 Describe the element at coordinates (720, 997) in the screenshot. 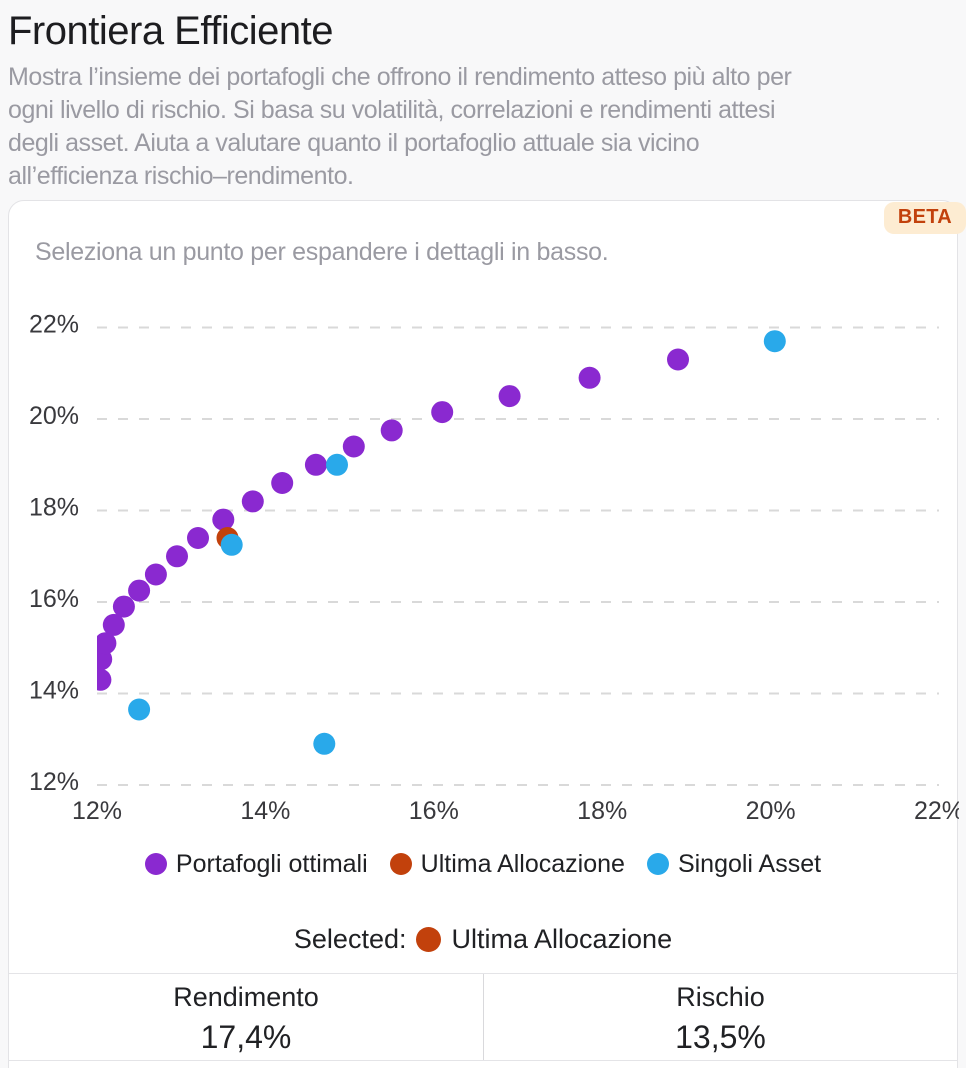

I see `stat-label: Rischio` at that location.